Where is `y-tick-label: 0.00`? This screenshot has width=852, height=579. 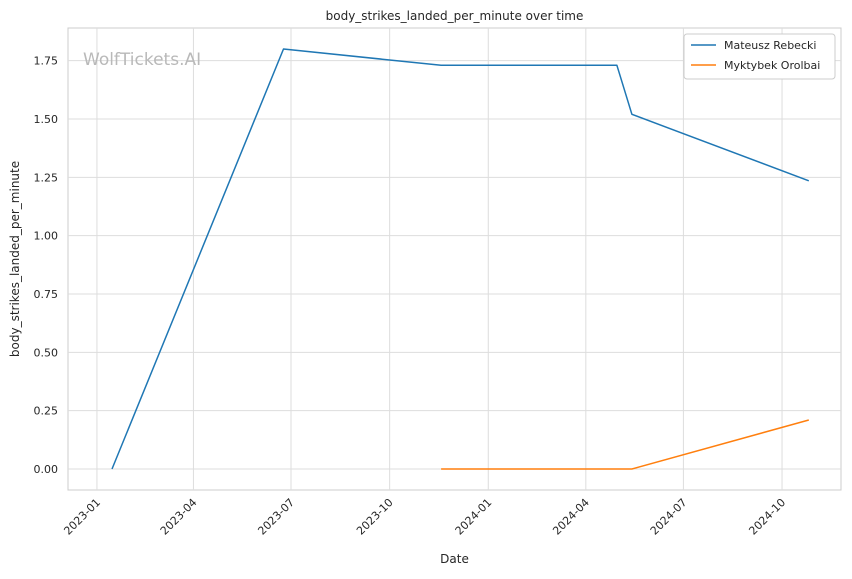 y-tick-label: 0.00 is located at coordinates (46, 469).